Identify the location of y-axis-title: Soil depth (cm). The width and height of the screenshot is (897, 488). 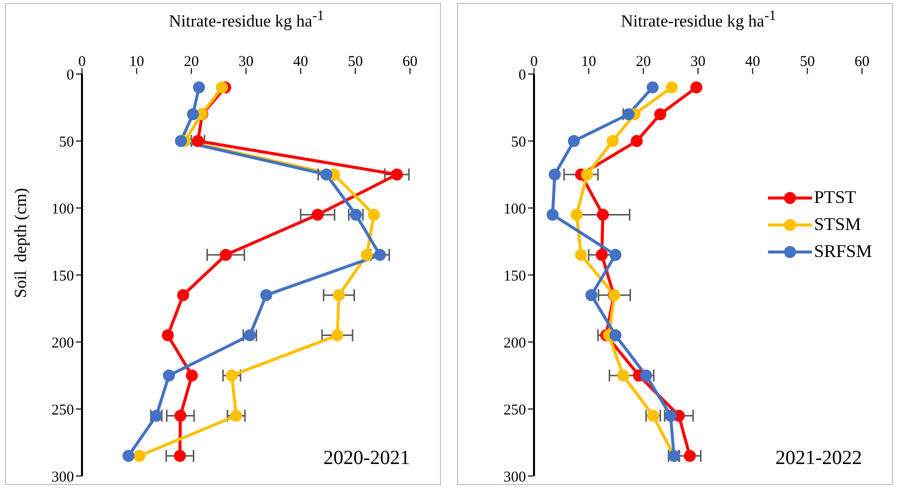
(21, 243).